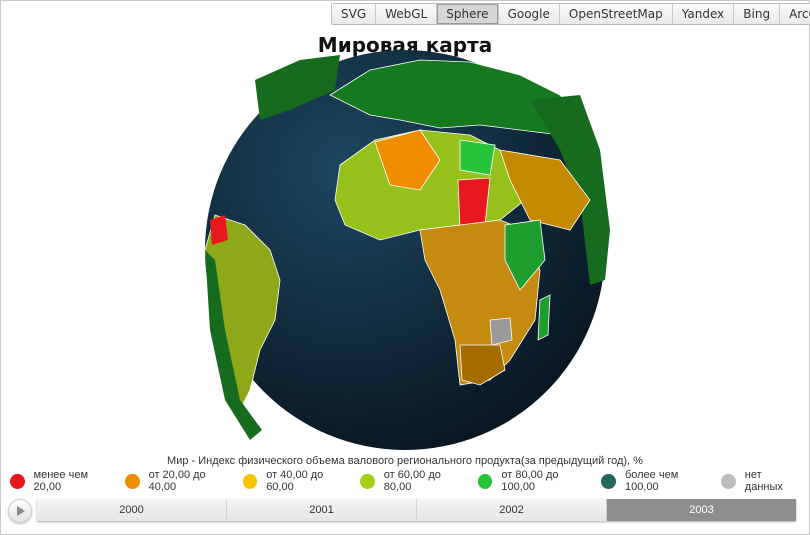 The height and width of the screenshot is (535, 810). What do you see at coordinates (354, 14) in the screenshot?
I see `tab-svg: SVG` at bounding box center [354, 14].